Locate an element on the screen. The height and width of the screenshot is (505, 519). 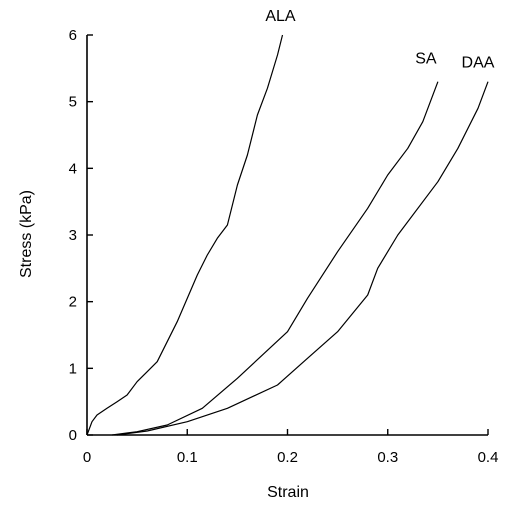
y-tick-label: 5 is located at coordinates (73, 102).